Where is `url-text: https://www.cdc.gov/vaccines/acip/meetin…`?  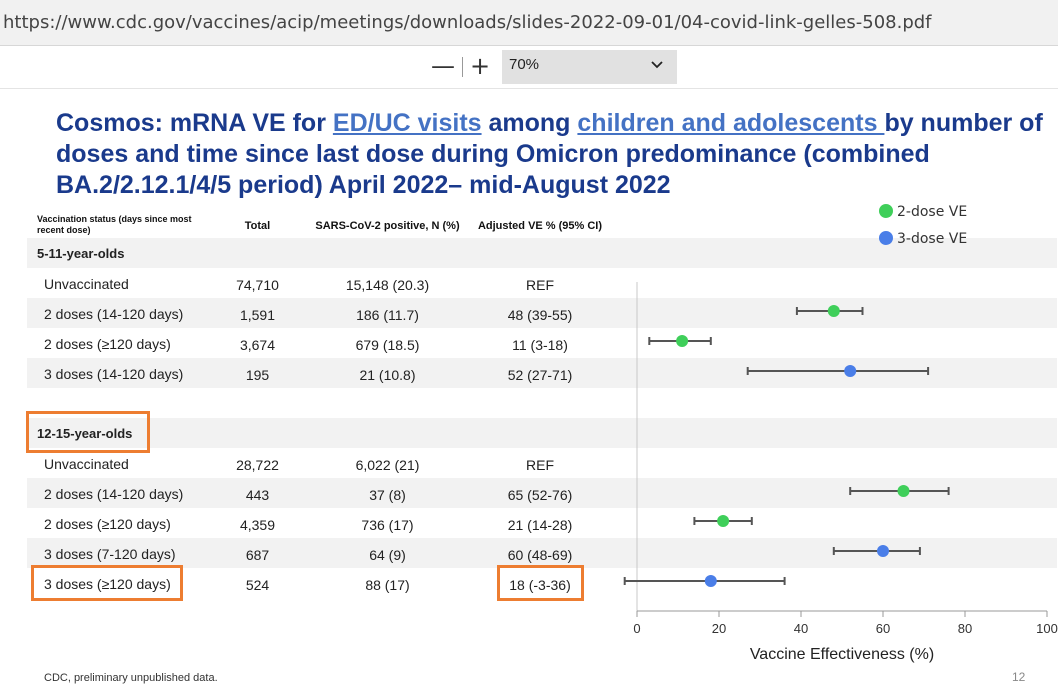
url-text: https://www.cdc.gov/vaccines/acip/meetin… is located at coordinates (467, 22).